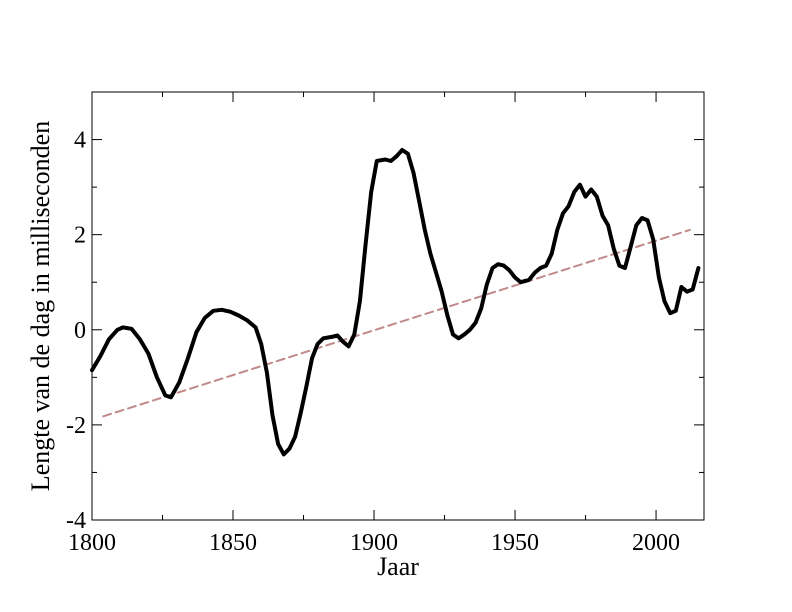 This screenshot has width=792, height=612. I want to click on x-tick-label: 2000, so click(656, 543).